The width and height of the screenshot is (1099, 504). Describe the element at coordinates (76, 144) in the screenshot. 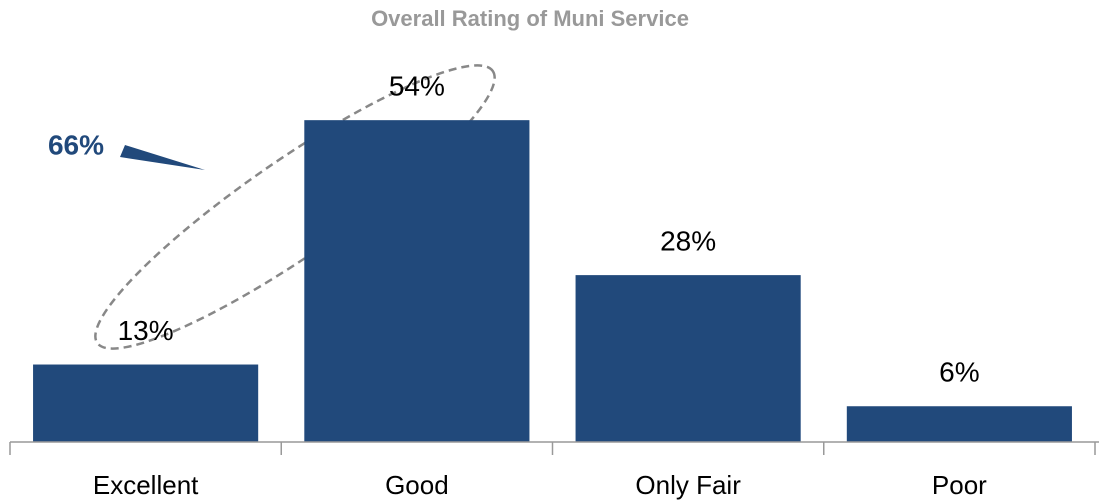

I see `annotation: 66%` at that location.